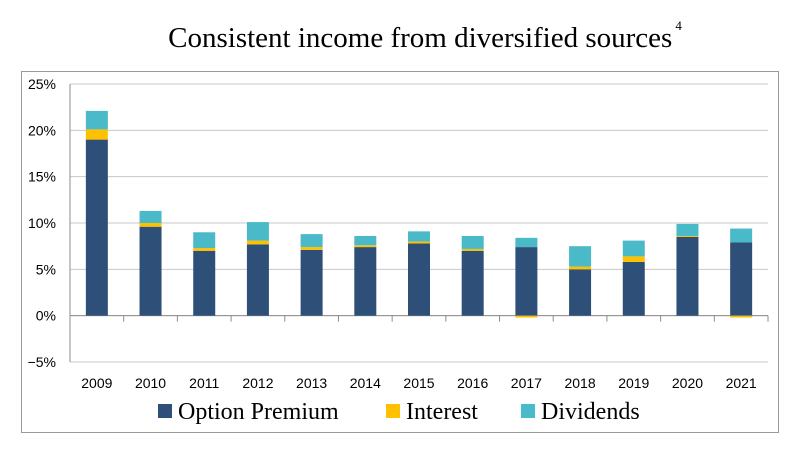  I want to click on bar-option-premium-2016, so click(472, 283).